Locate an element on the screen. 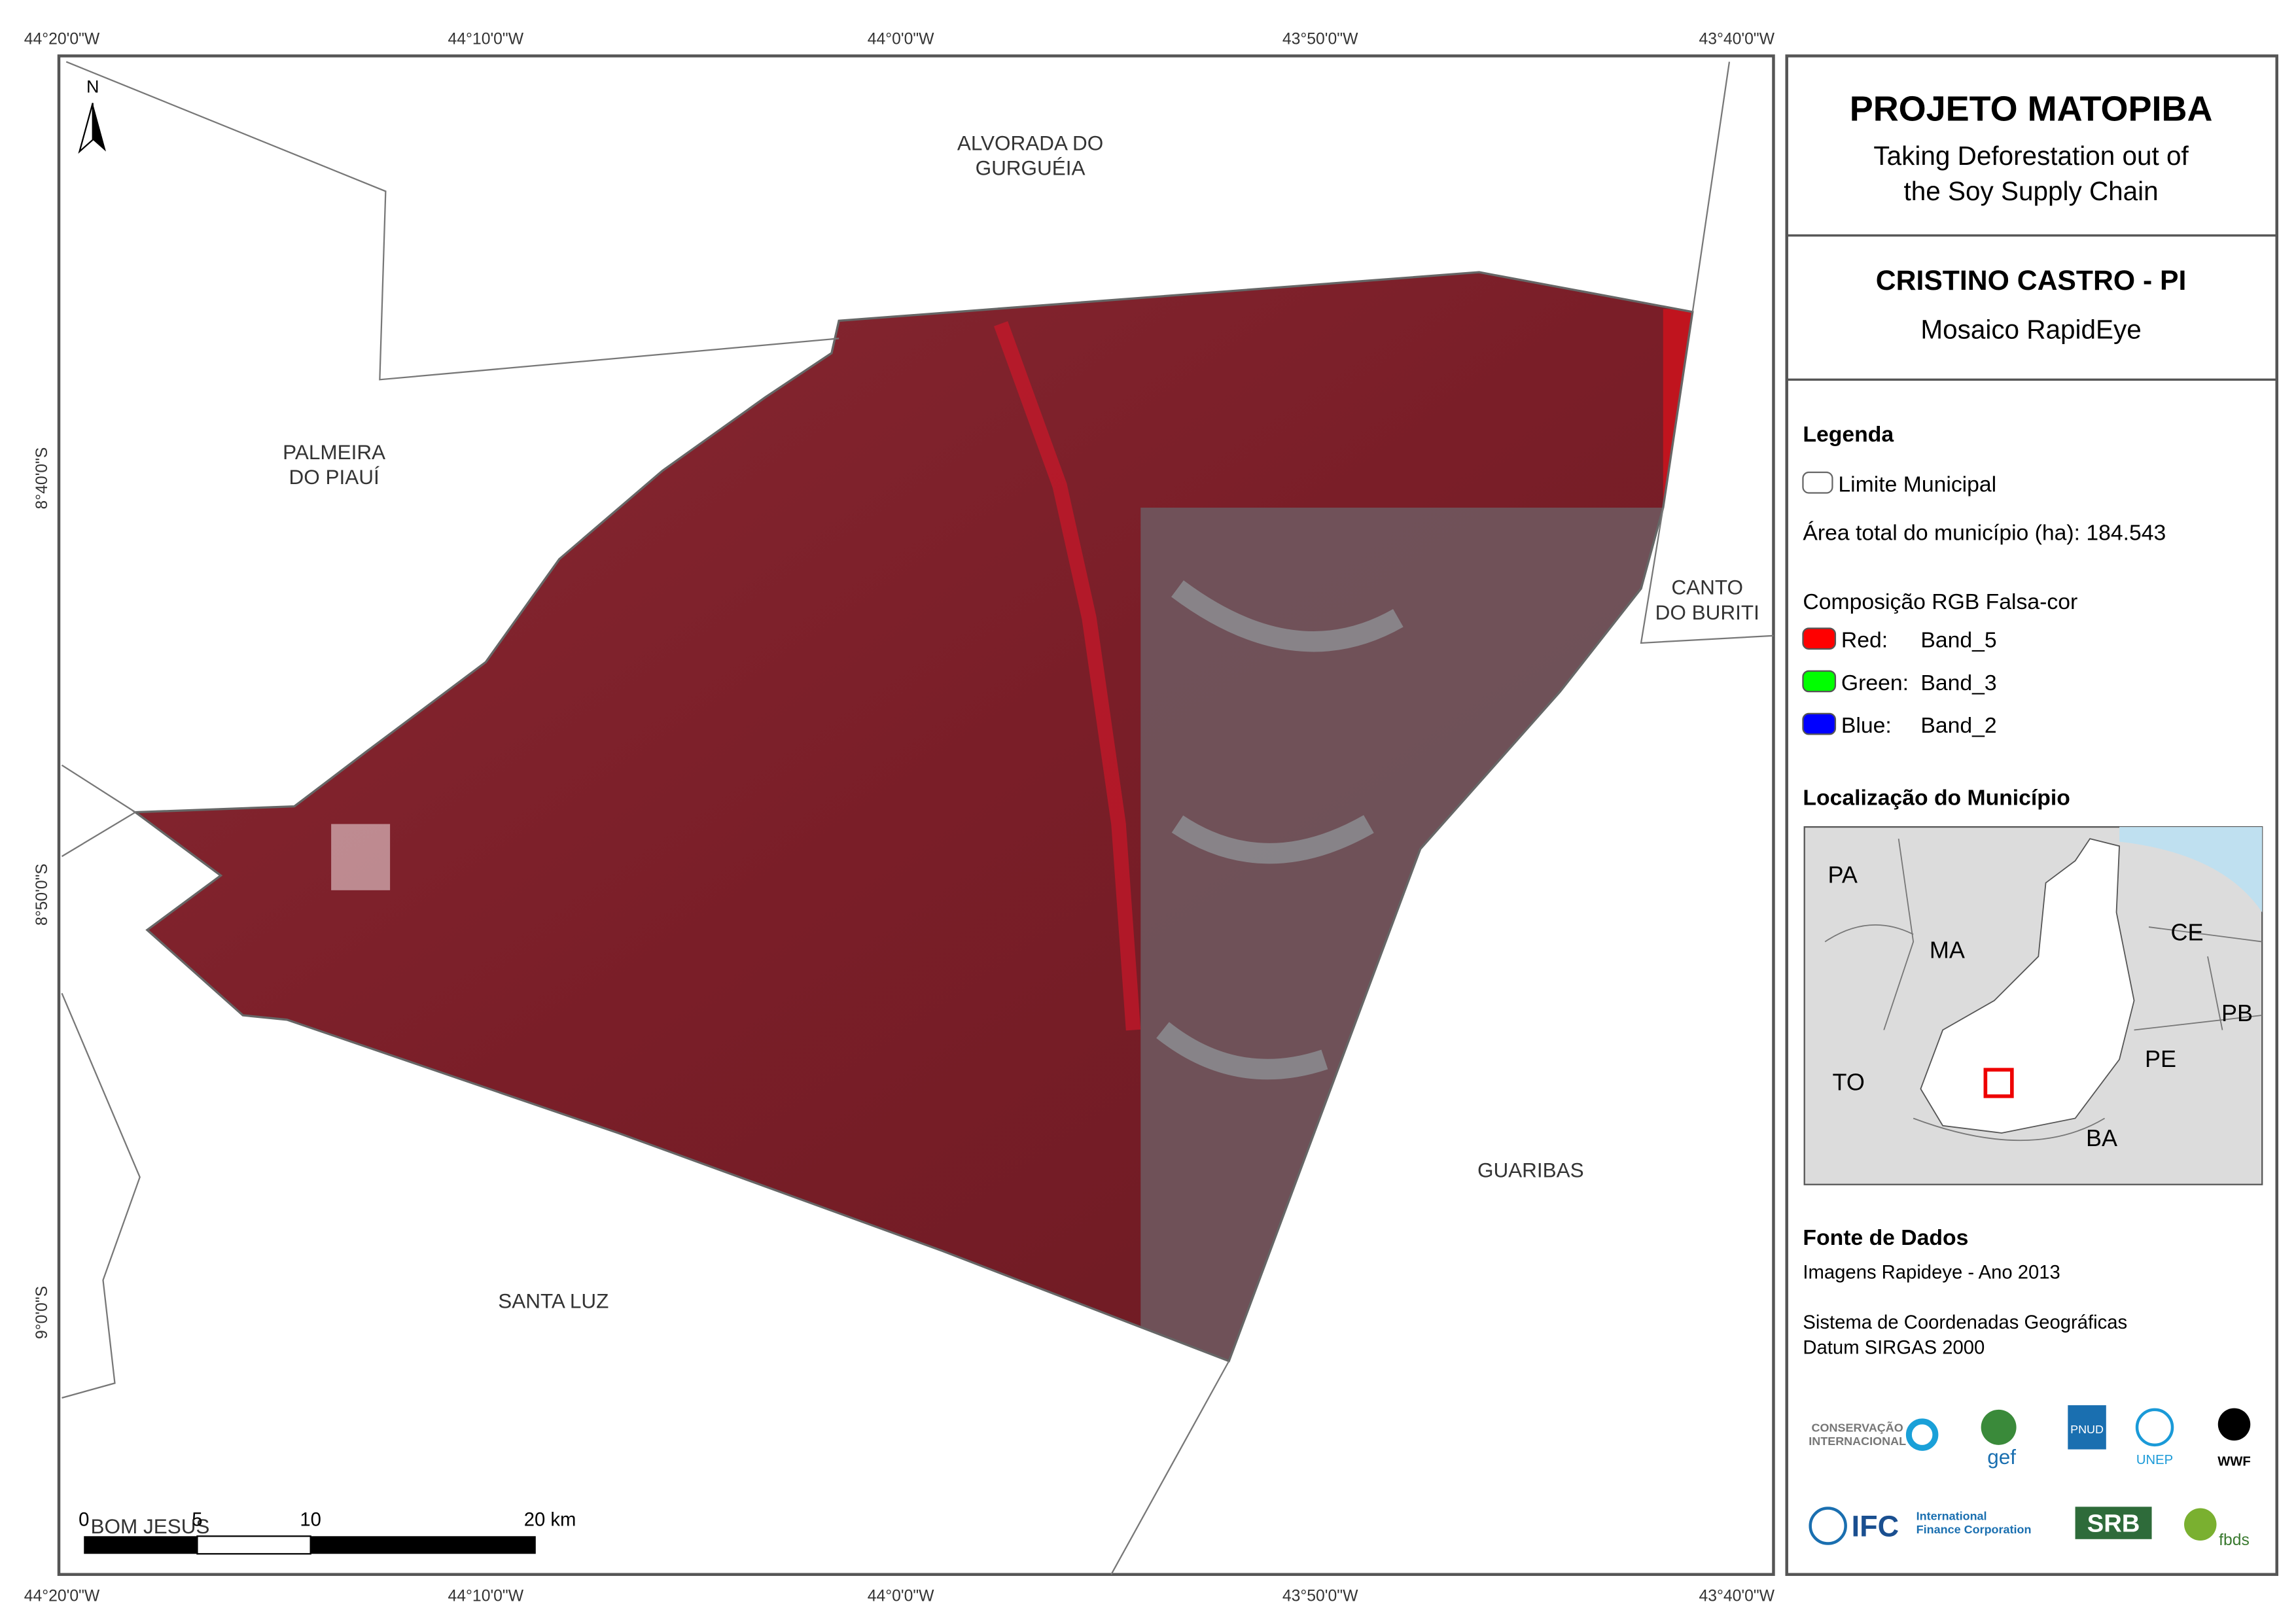 The image size is (2296, 1623). state-label: PE is located at coordinates (2160, 1059).